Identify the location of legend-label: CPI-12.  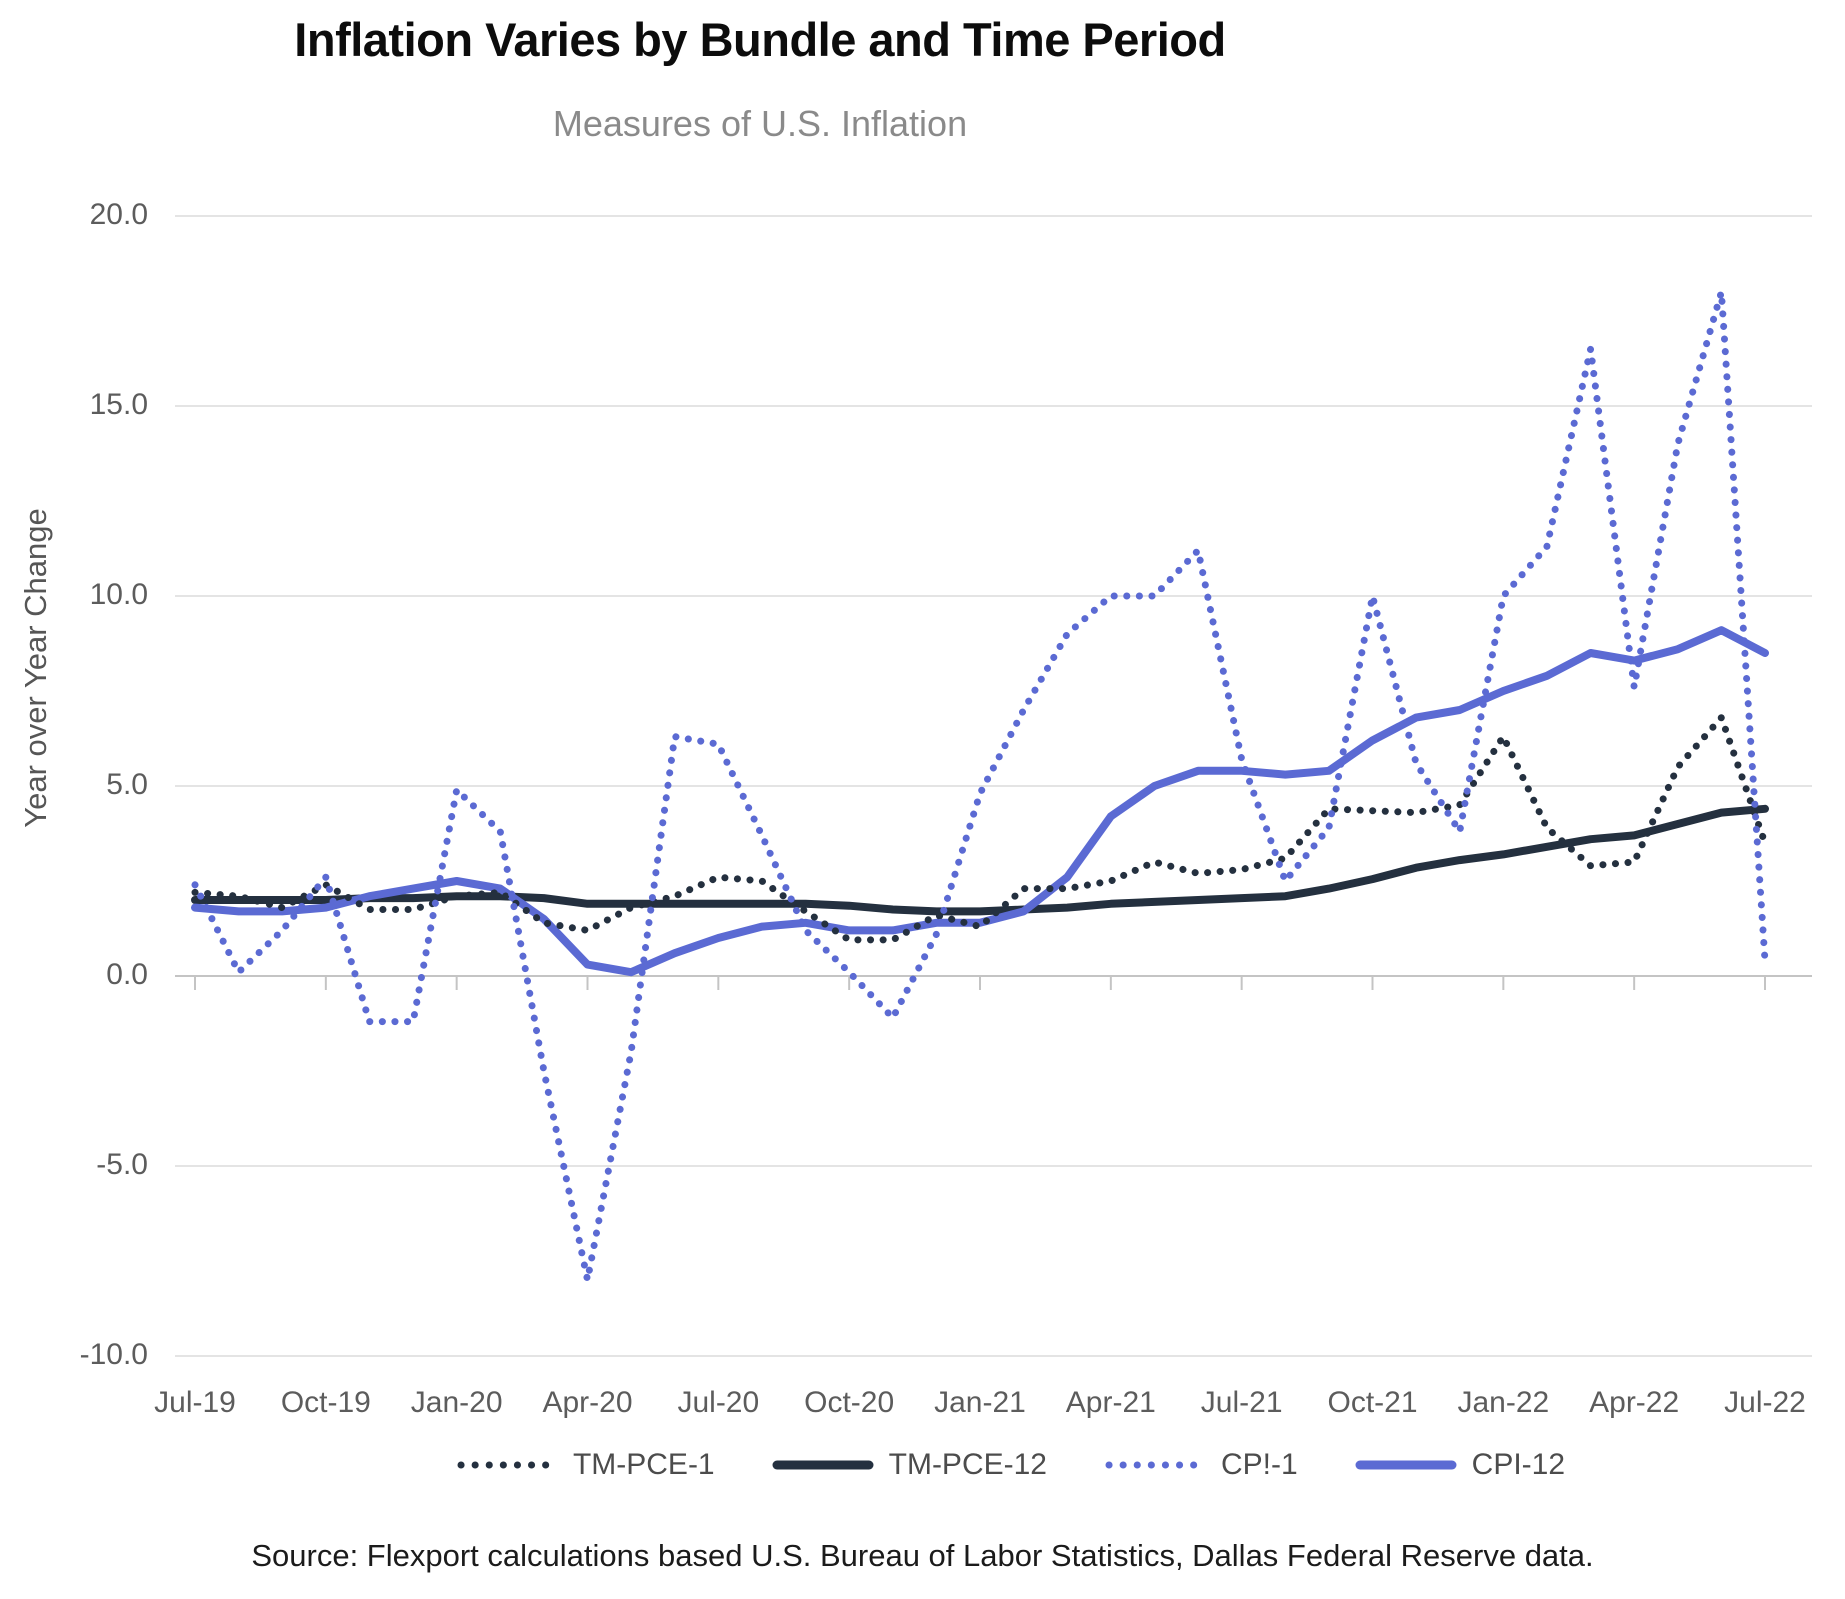
(1518, 1464).